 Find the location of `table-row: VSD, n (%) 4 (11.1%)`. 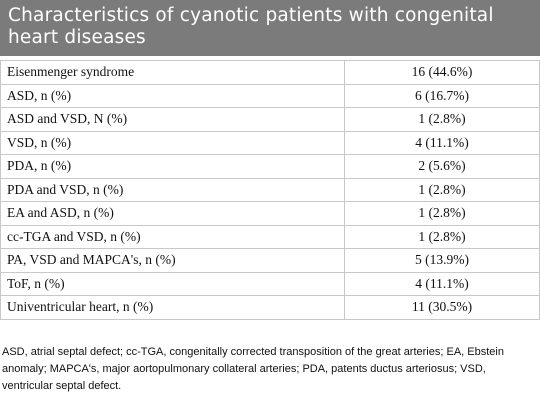

table-row: VSD, n (%) 4 (11.1%) is located at coordinates (270, 142).